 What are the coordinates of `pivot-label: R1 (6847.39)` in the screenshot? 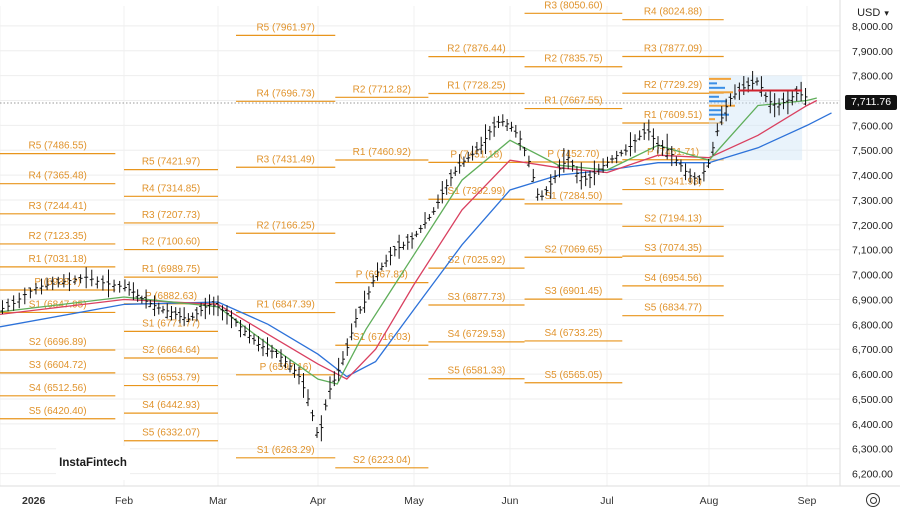 It's located at (285, 305).